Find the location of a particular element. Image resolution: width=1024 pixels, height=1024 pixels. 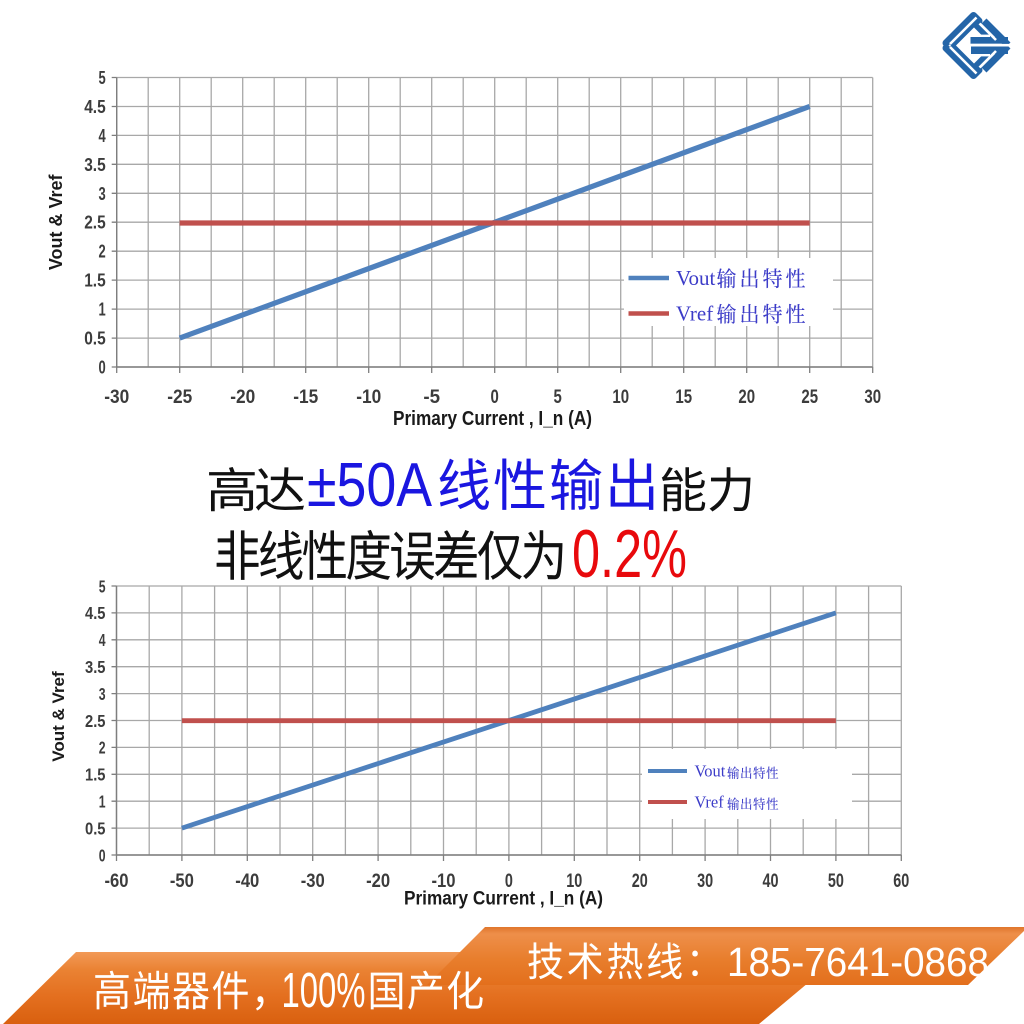

svg-text: 50 is located at coordinates (836, 881).